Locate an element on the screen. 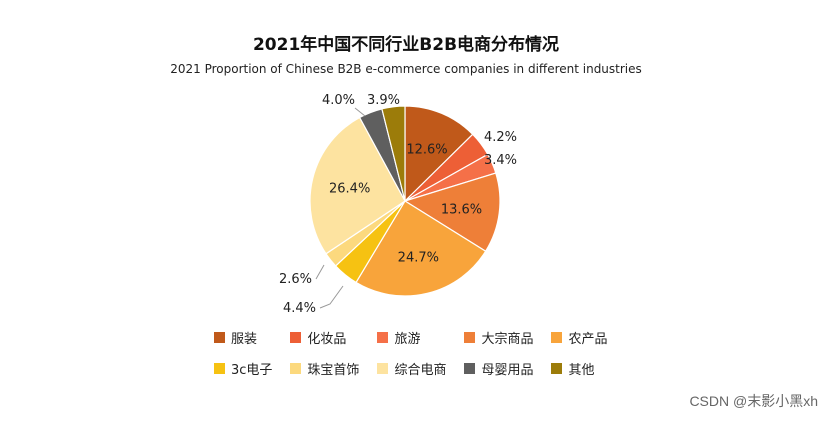  slice-label-6: 4.4% is located at coordinates (299, 308).